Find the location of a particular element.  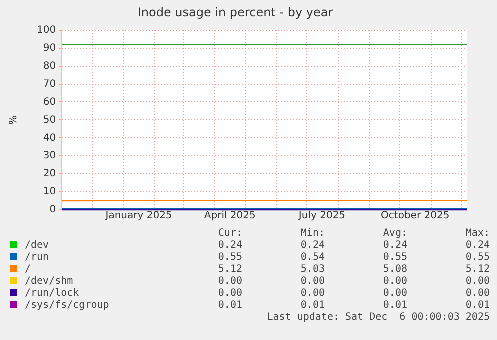

text: 5.03 is located at coordinates (312, 270).